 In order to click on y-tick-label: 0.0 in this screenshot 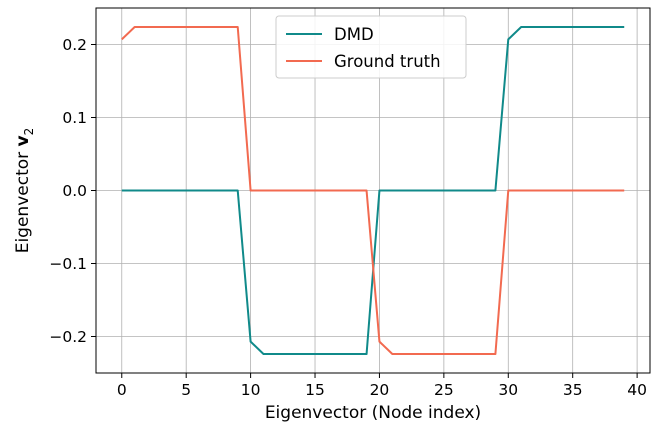, I will do `click(74, 191)`.